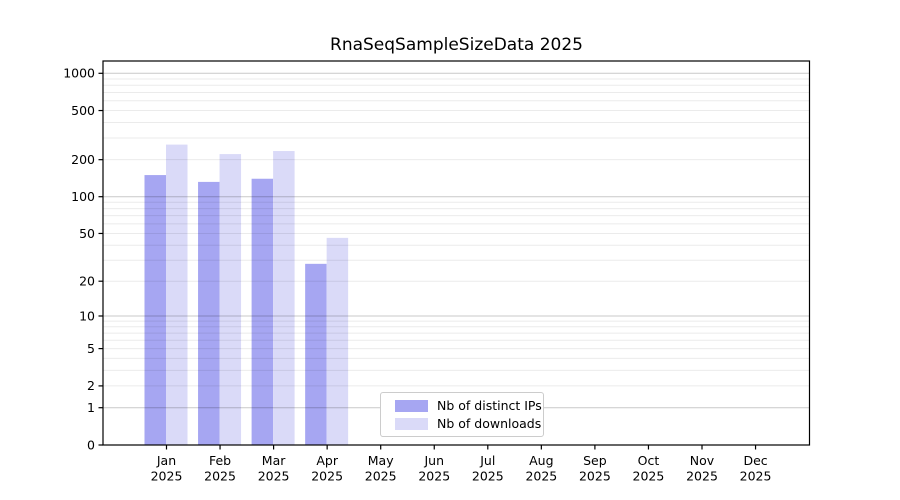 Image resolution: width=900 pixels, height=500 pixels. What do you see at coordinates (649, 460) in the screenshot?
I see `x-tick-label-oct: Oct` at bounding box center [649, 460].